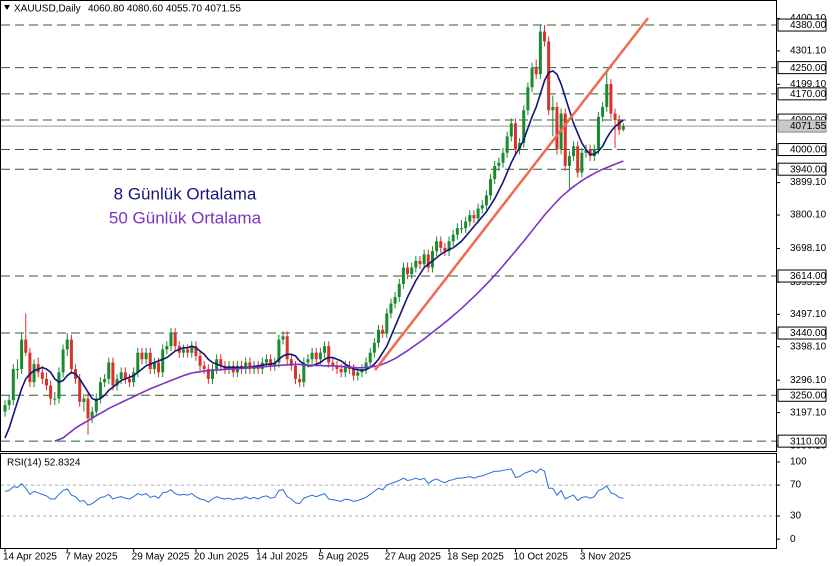  Describe the element at coordinates (185, 217) in the screenshot. I see `legend-ma50: 50 Günlük Ortalama` at that location.